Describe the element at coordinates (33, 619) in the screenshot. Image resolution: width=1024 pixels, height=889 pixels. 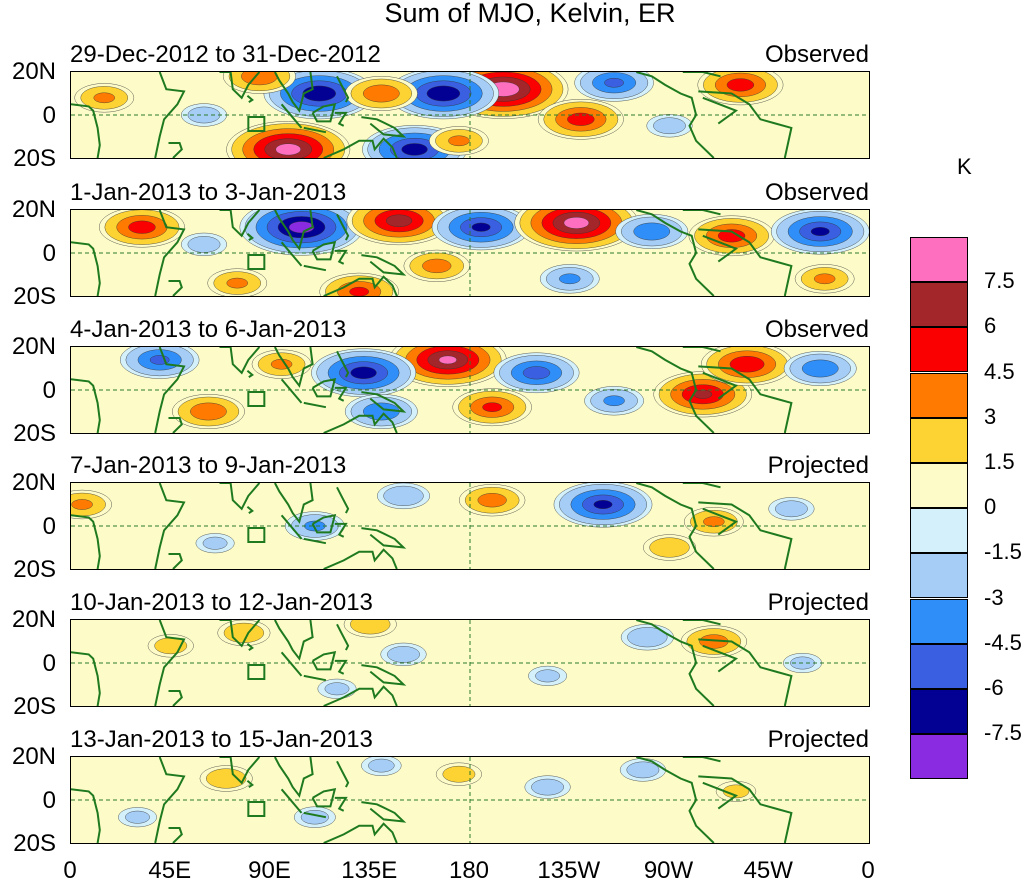
I see `latitude-tick-label: 20N` at that location.